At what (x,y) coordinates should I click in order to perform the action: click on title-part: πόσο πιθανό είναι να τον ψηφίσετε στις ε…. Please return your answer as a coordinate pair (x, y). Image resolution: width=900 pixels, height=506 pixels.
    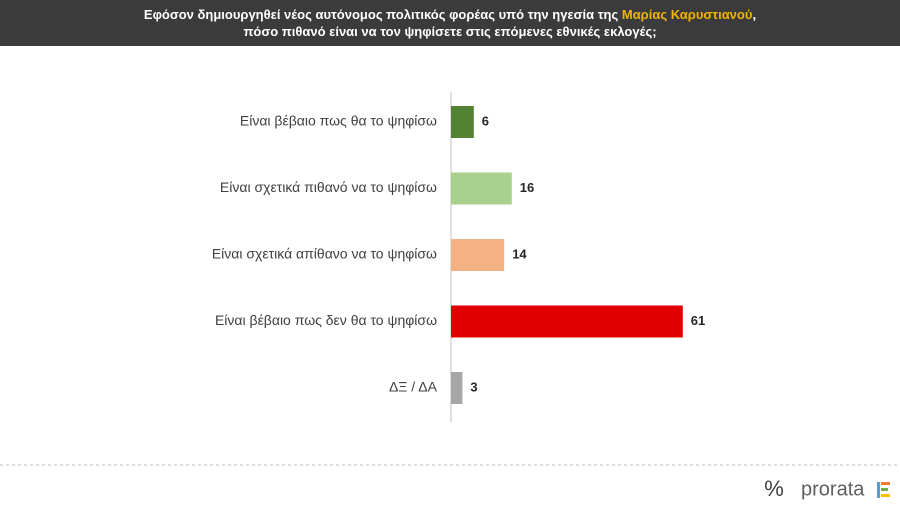
    Looking at the image, I should click on (450, 31).